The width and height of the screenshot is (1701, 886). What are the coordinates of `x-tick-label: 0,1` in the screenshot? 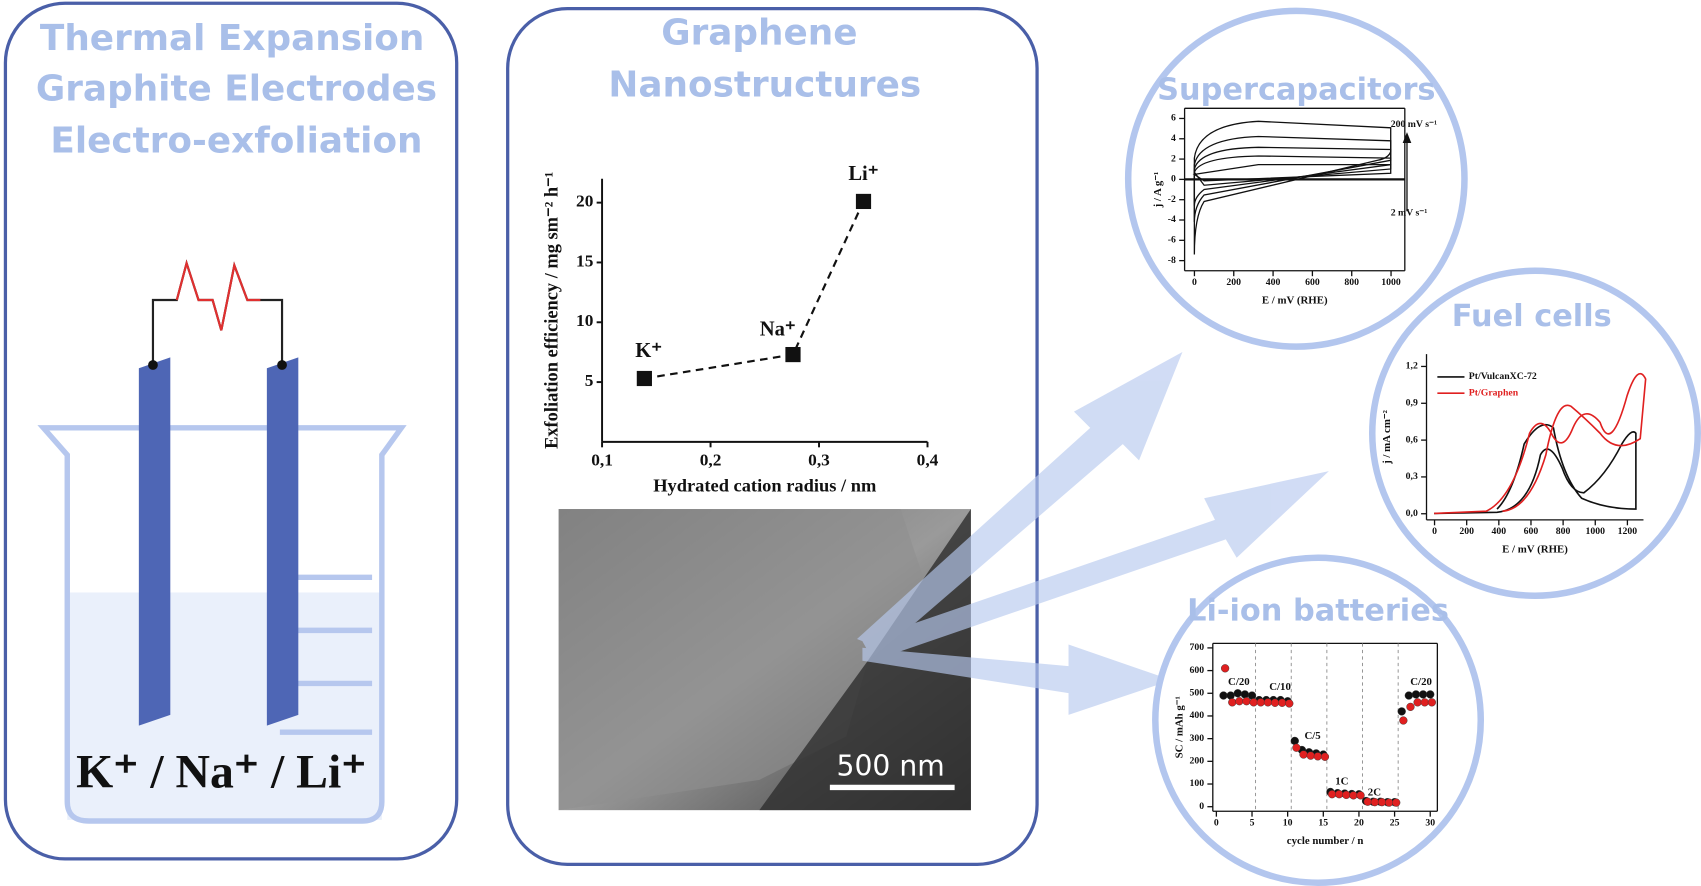 It's located at (602, 459).